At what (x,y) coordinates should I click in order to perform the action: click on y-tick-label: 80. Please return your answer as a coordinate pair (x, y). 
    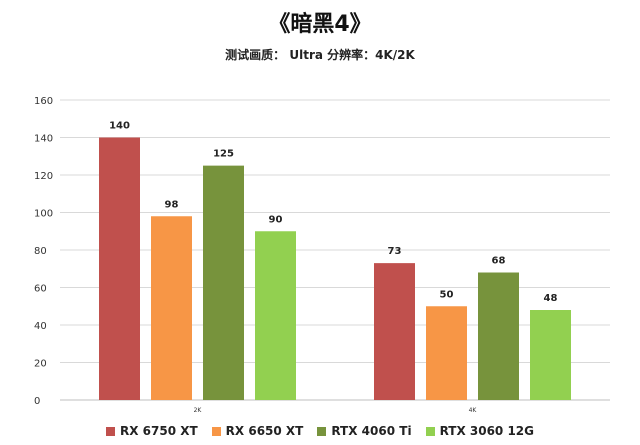
    Looking at the image, I should click on (40, 251).